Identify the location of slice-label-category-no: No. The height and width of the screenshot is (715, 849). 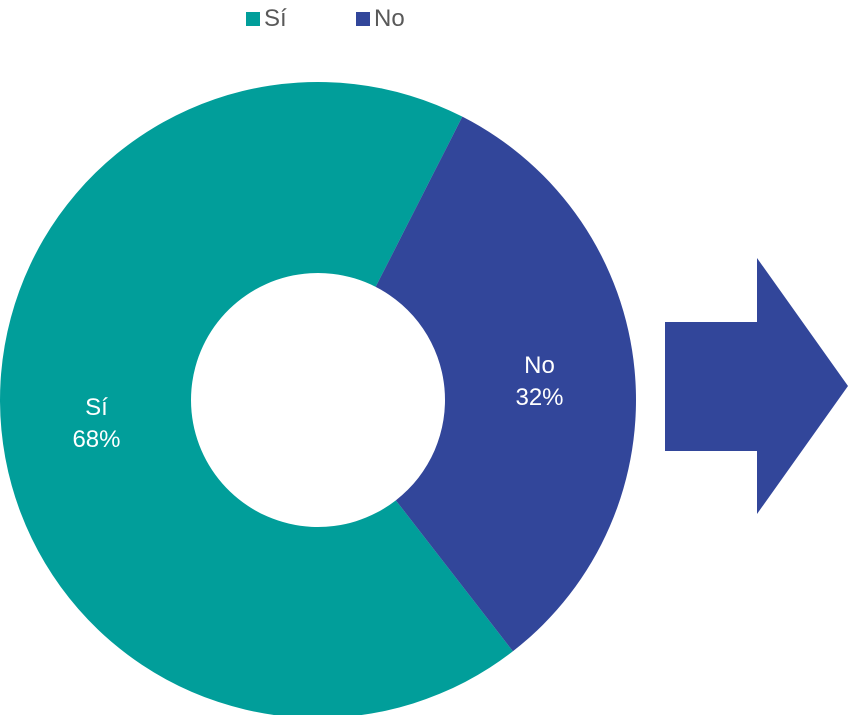
(539, 365).